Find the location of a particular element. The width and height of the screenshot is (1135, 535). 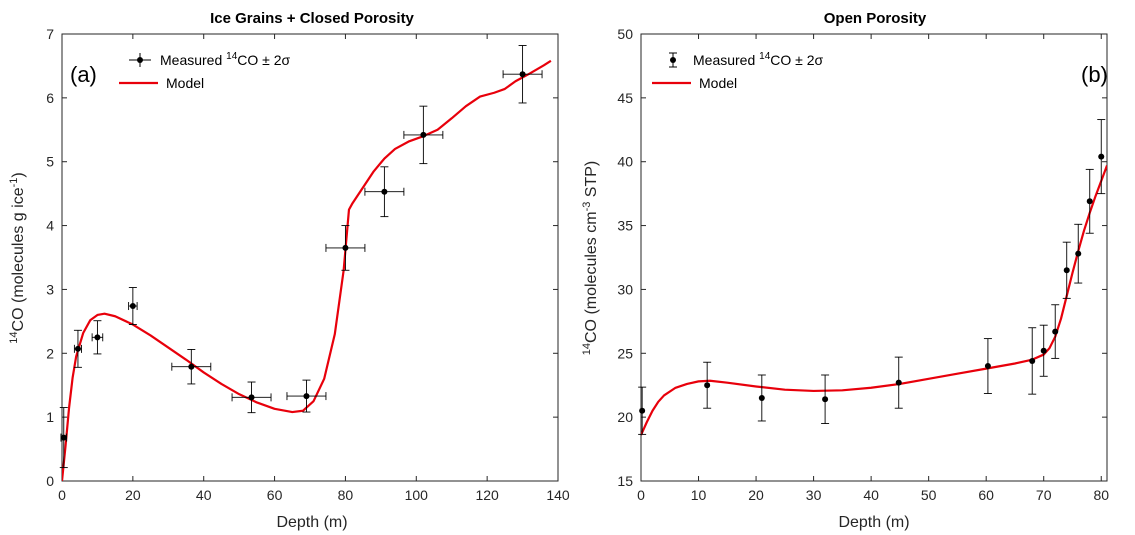

panel-b-ytick-label-5: 40 is located at coordinates (625, 162).